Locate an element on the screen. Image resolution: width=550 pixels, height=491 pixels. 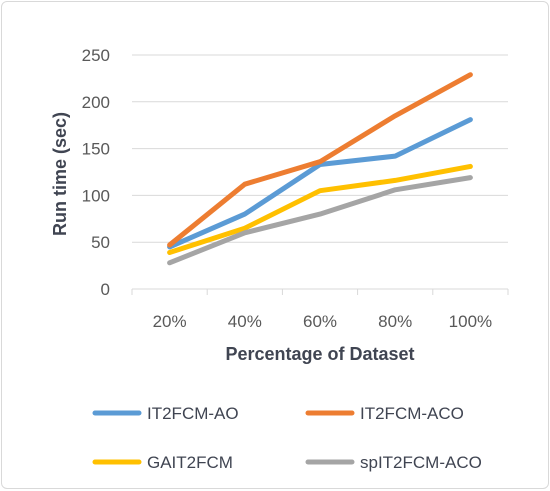
legend-item: spIT2FCM-ACO is located at coordinates (393, 462).